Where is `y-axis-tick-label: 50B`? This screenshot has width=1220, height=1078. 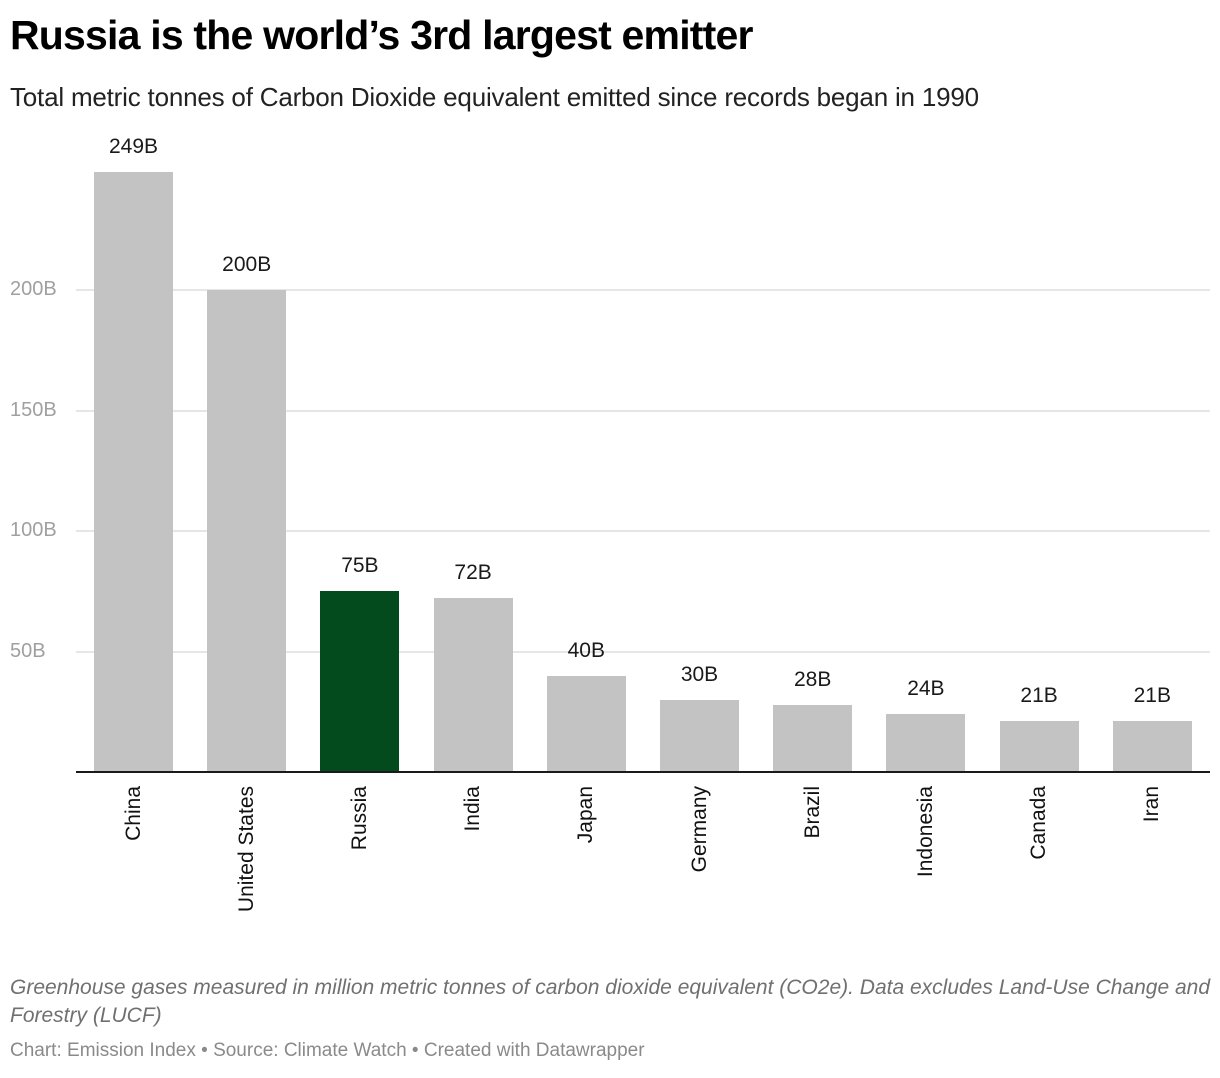
y-axis-tick-label: 50B is located at coordinates (28, 650).